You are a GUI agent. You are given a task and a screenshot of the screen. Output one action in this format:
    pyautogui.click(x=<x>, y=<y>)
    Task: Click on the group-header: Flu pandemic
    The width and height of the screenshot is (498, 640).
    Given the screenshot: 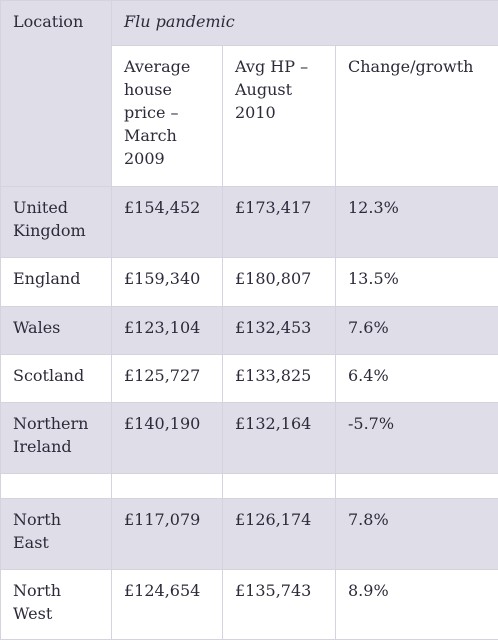 What is the action you would take?
    pyautogui.click(x=305, y=23)
    